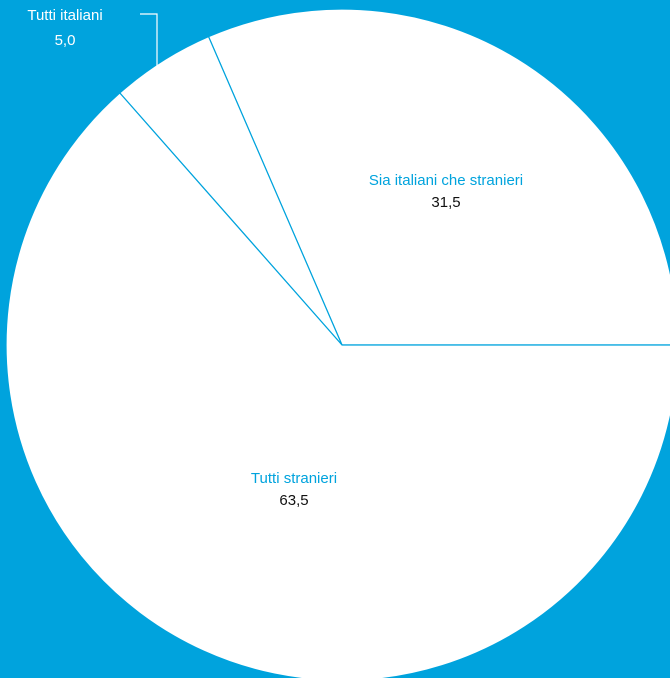 The width and height of the screenshot is (670, 678). What do you see at coordinates (445, 202) in the screenshot?
I see `value-sia-italiani-che-stranieri: 31,5` at bounding box center [445, 202].